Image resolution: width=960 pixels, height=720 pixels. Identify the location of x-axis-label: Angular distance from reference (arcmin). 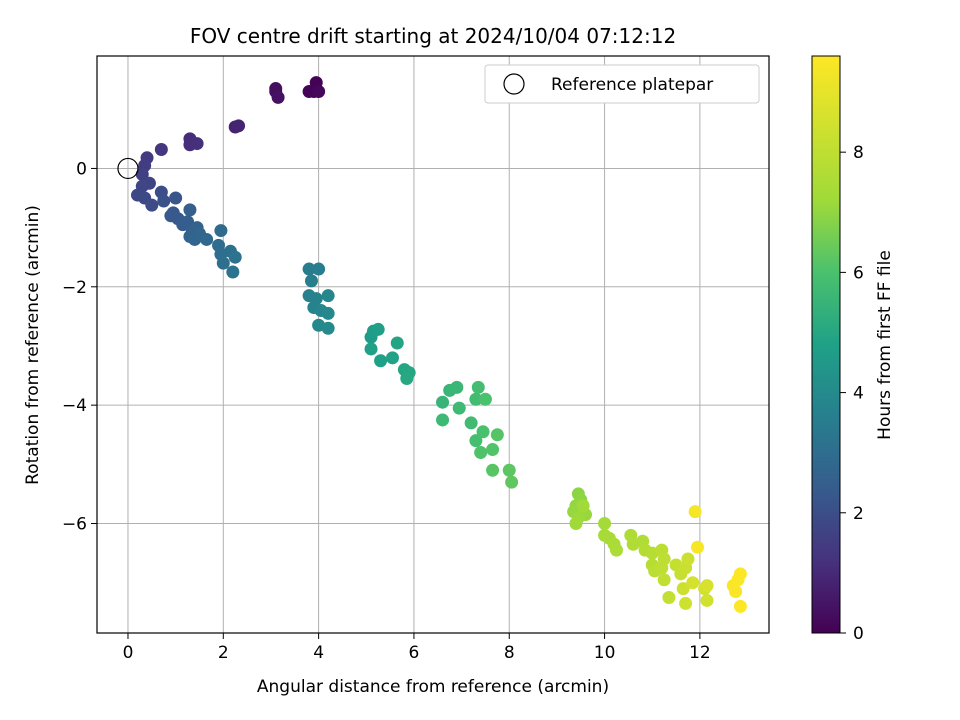
(433, 687).